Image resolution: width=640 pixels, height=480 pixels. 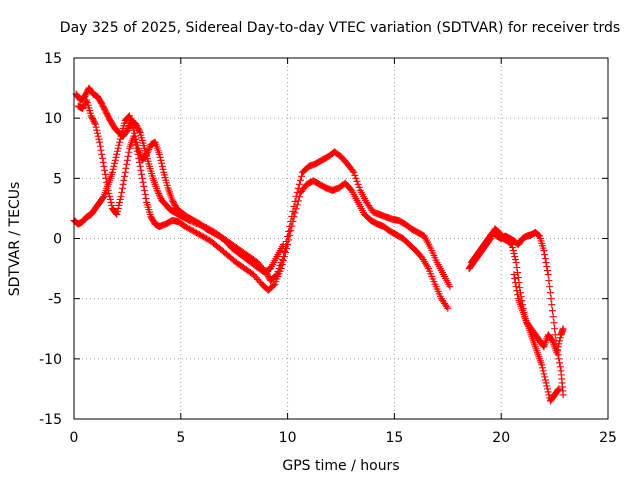 I want to click on x-tick-label: 5, so click(x=180, y=438).